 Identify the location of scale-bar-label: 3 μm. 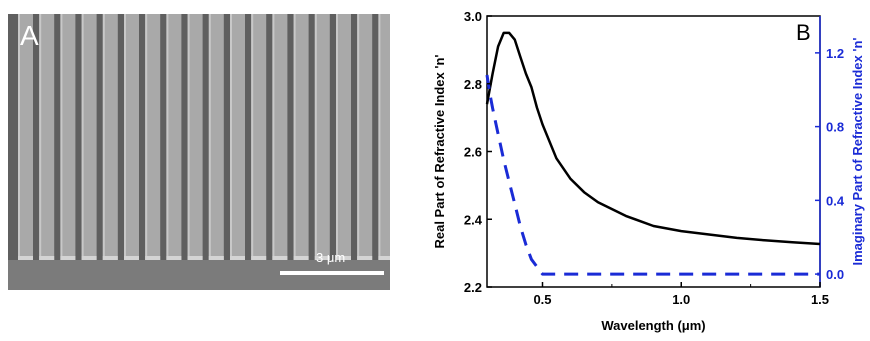
(331, 257).